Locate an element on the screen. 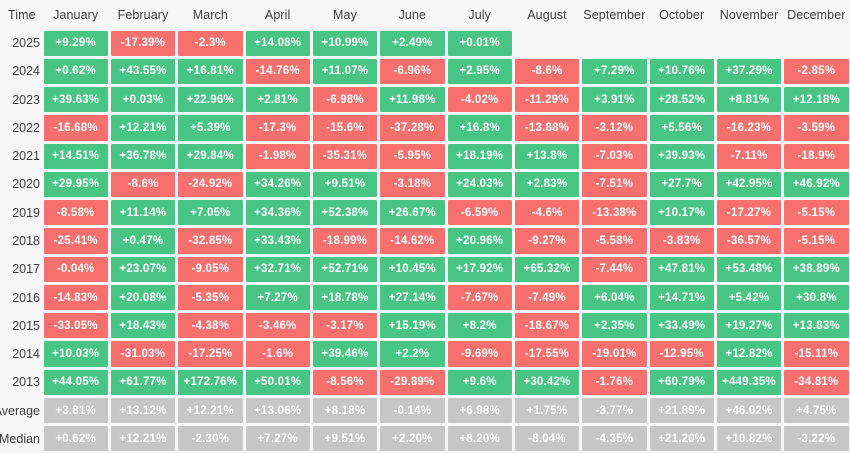 The image size is (850, 453). negative-return-cell: -4.38% is located at coordinates (210, 326).